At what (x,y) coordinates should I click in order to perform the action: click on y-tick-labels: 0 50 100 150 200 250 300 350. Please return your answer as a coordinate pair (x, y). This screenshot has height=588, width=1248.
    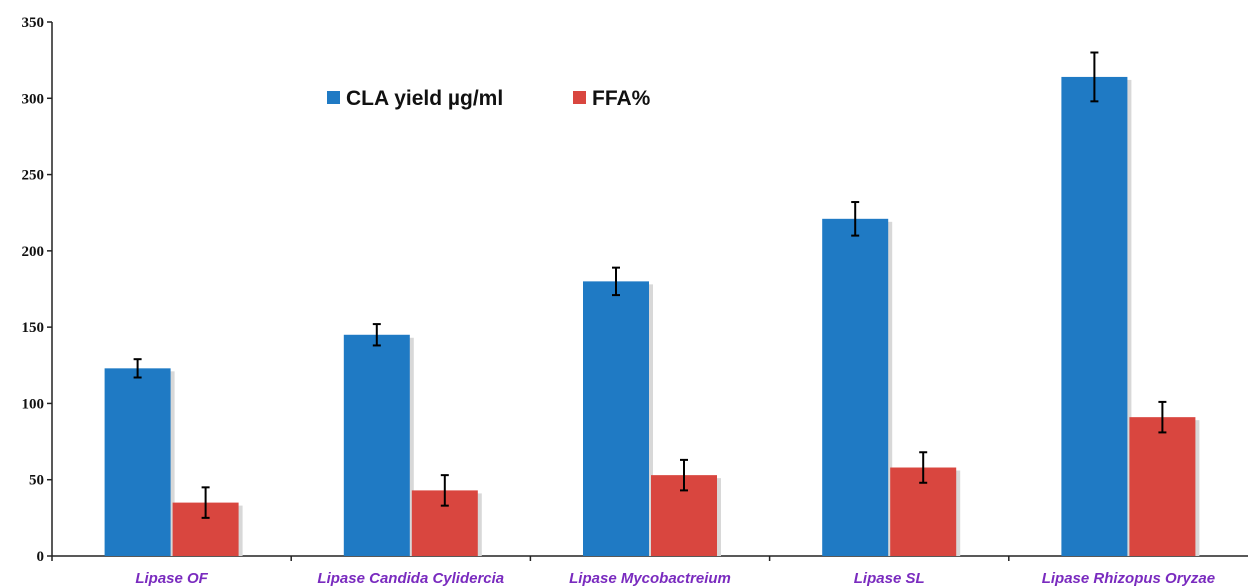
    Looking at the image, I should click on (33, 290).